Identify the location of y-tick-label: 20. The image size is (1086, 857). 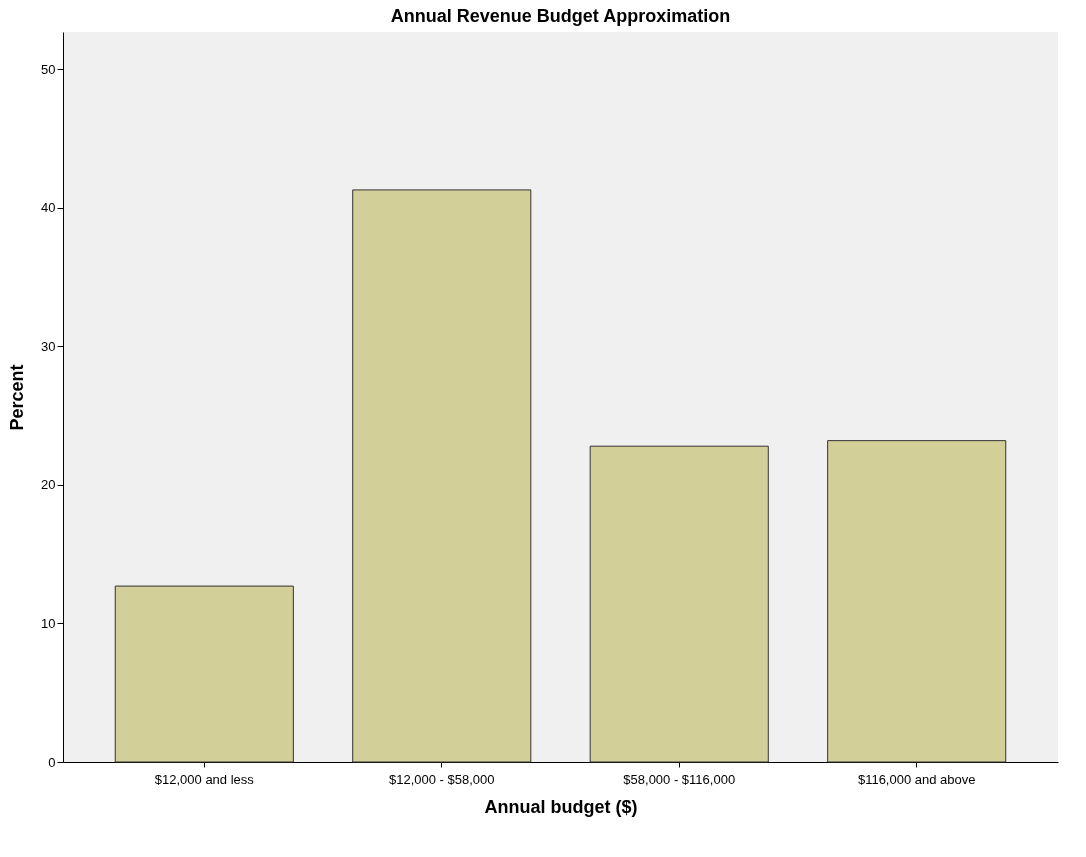
(48, 485).